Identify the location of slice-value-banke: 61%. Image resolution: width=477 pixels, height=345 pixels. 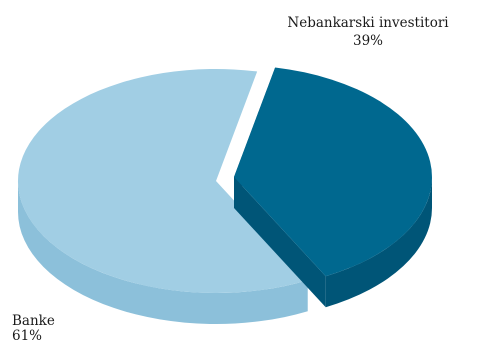
(27, 336).